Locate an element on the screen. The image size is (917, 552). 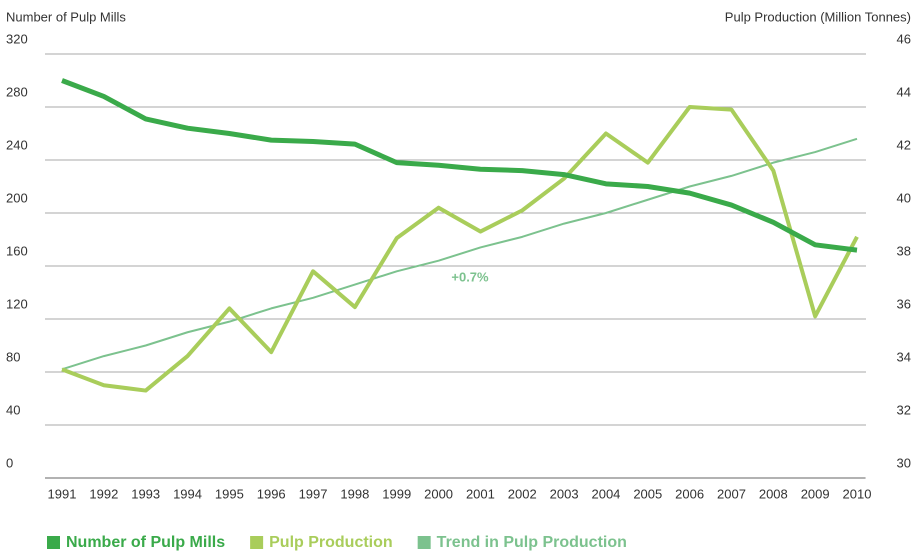
y2-tick-label: 32 is located at coordinates (904, 409).